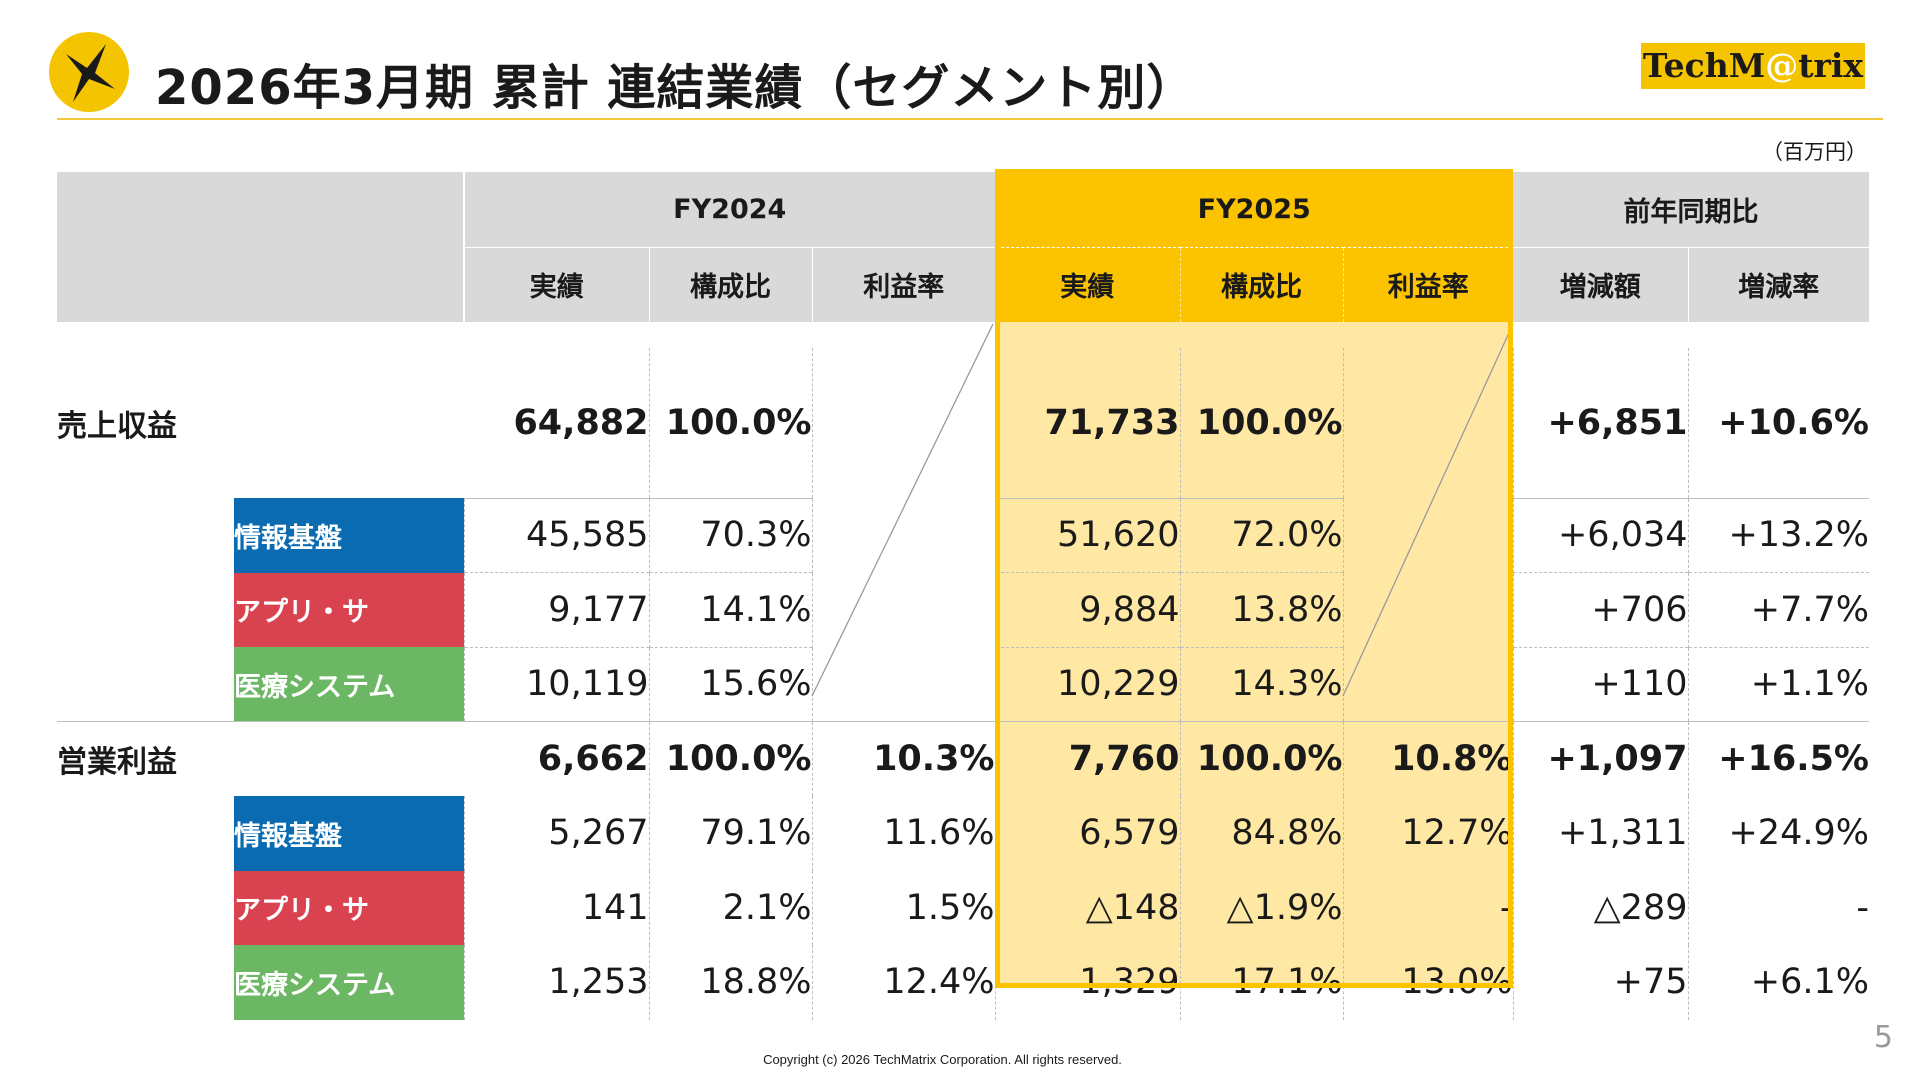 This screenshot has width=1920, height=1080. I want to click on col-change-amount: 増減額, so click(1600, 284).